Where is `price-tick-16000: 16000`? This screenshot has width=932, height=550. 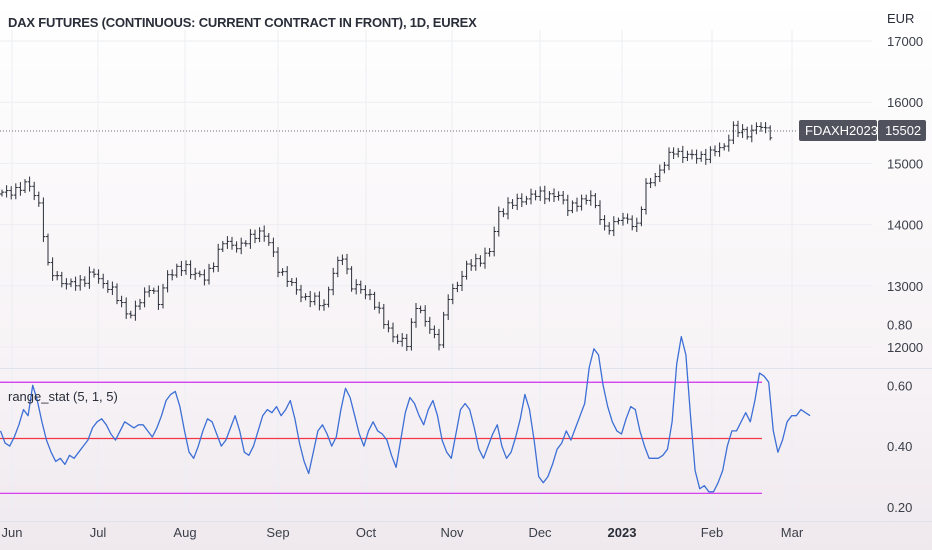
price-tick-16000: 16000 is located at coordinates (905, 102).